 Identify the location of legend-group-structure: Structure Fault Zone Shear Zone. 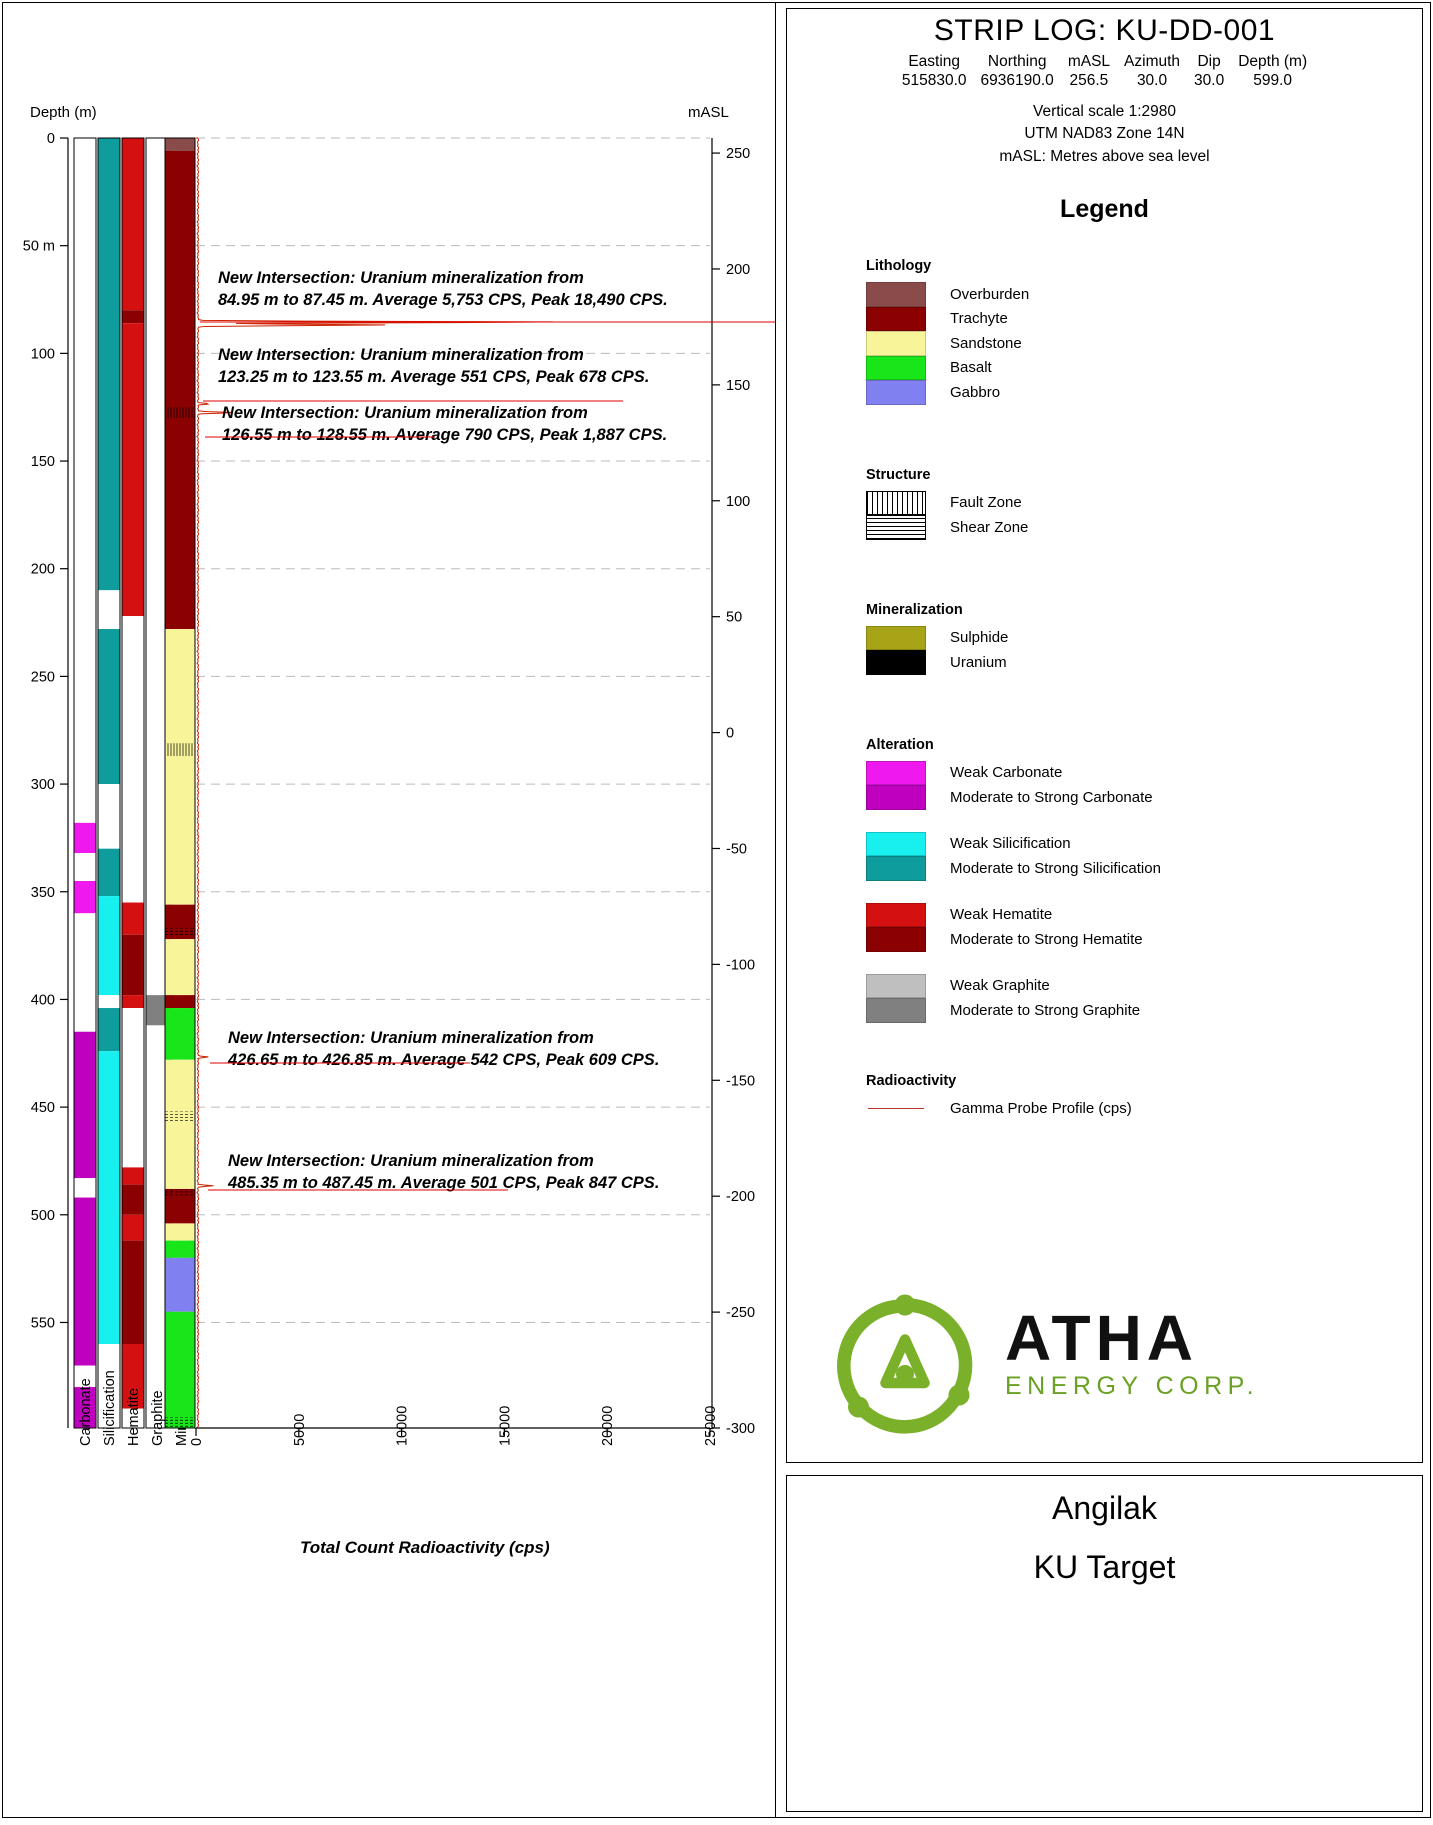
(1126, 532).